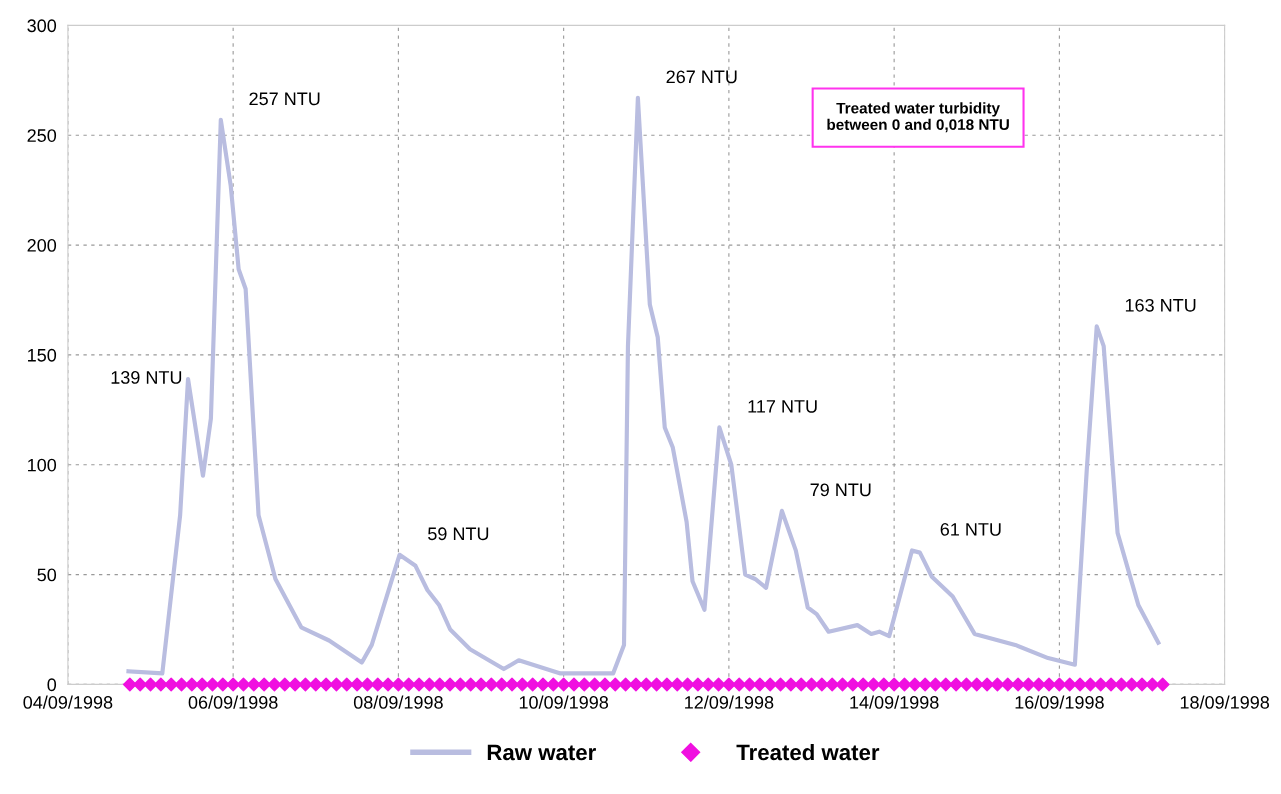 The height and width of the screenshot is (794, 1281). Describe the element at coordinates (42, 355) in the screenshot. I see `y-tick-label: 150` at that location.